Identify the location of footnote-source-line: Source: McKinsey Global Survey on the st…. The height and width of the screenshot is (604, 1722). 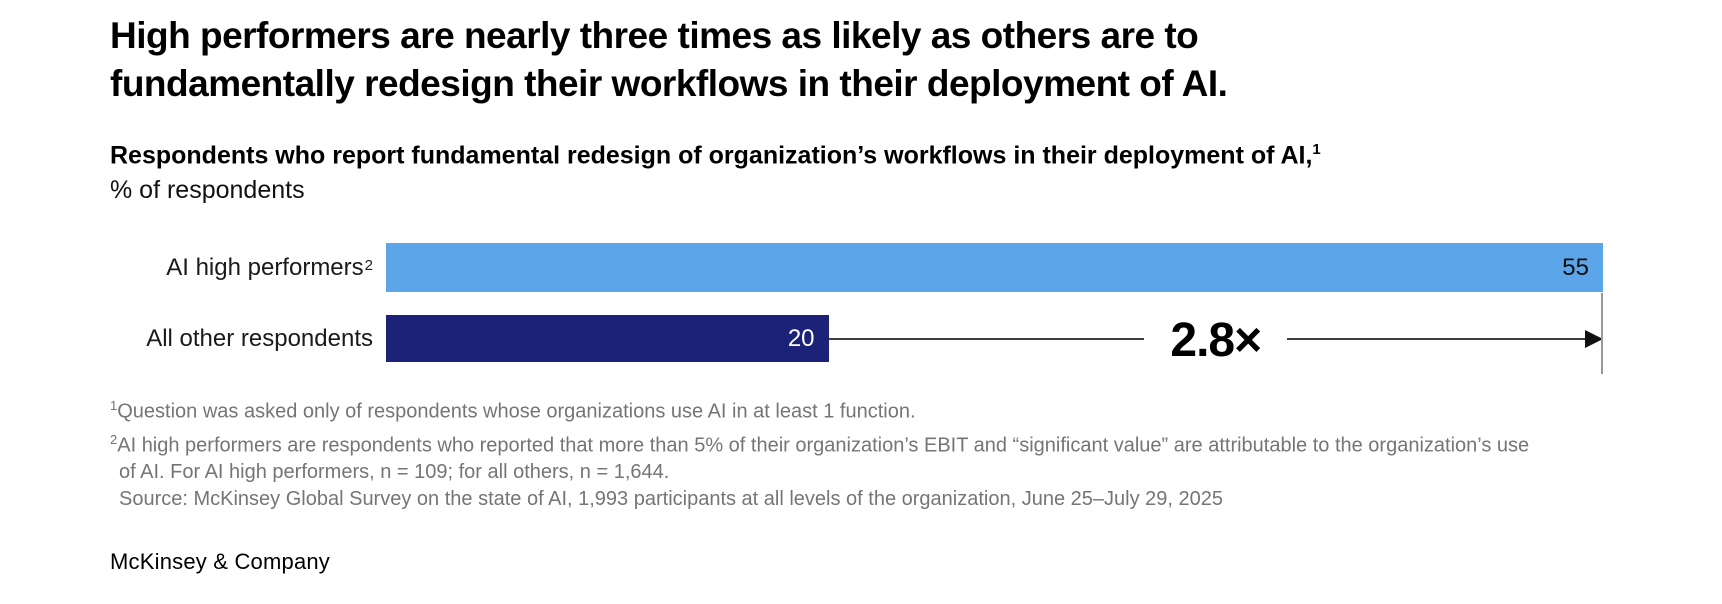
(819, 499).